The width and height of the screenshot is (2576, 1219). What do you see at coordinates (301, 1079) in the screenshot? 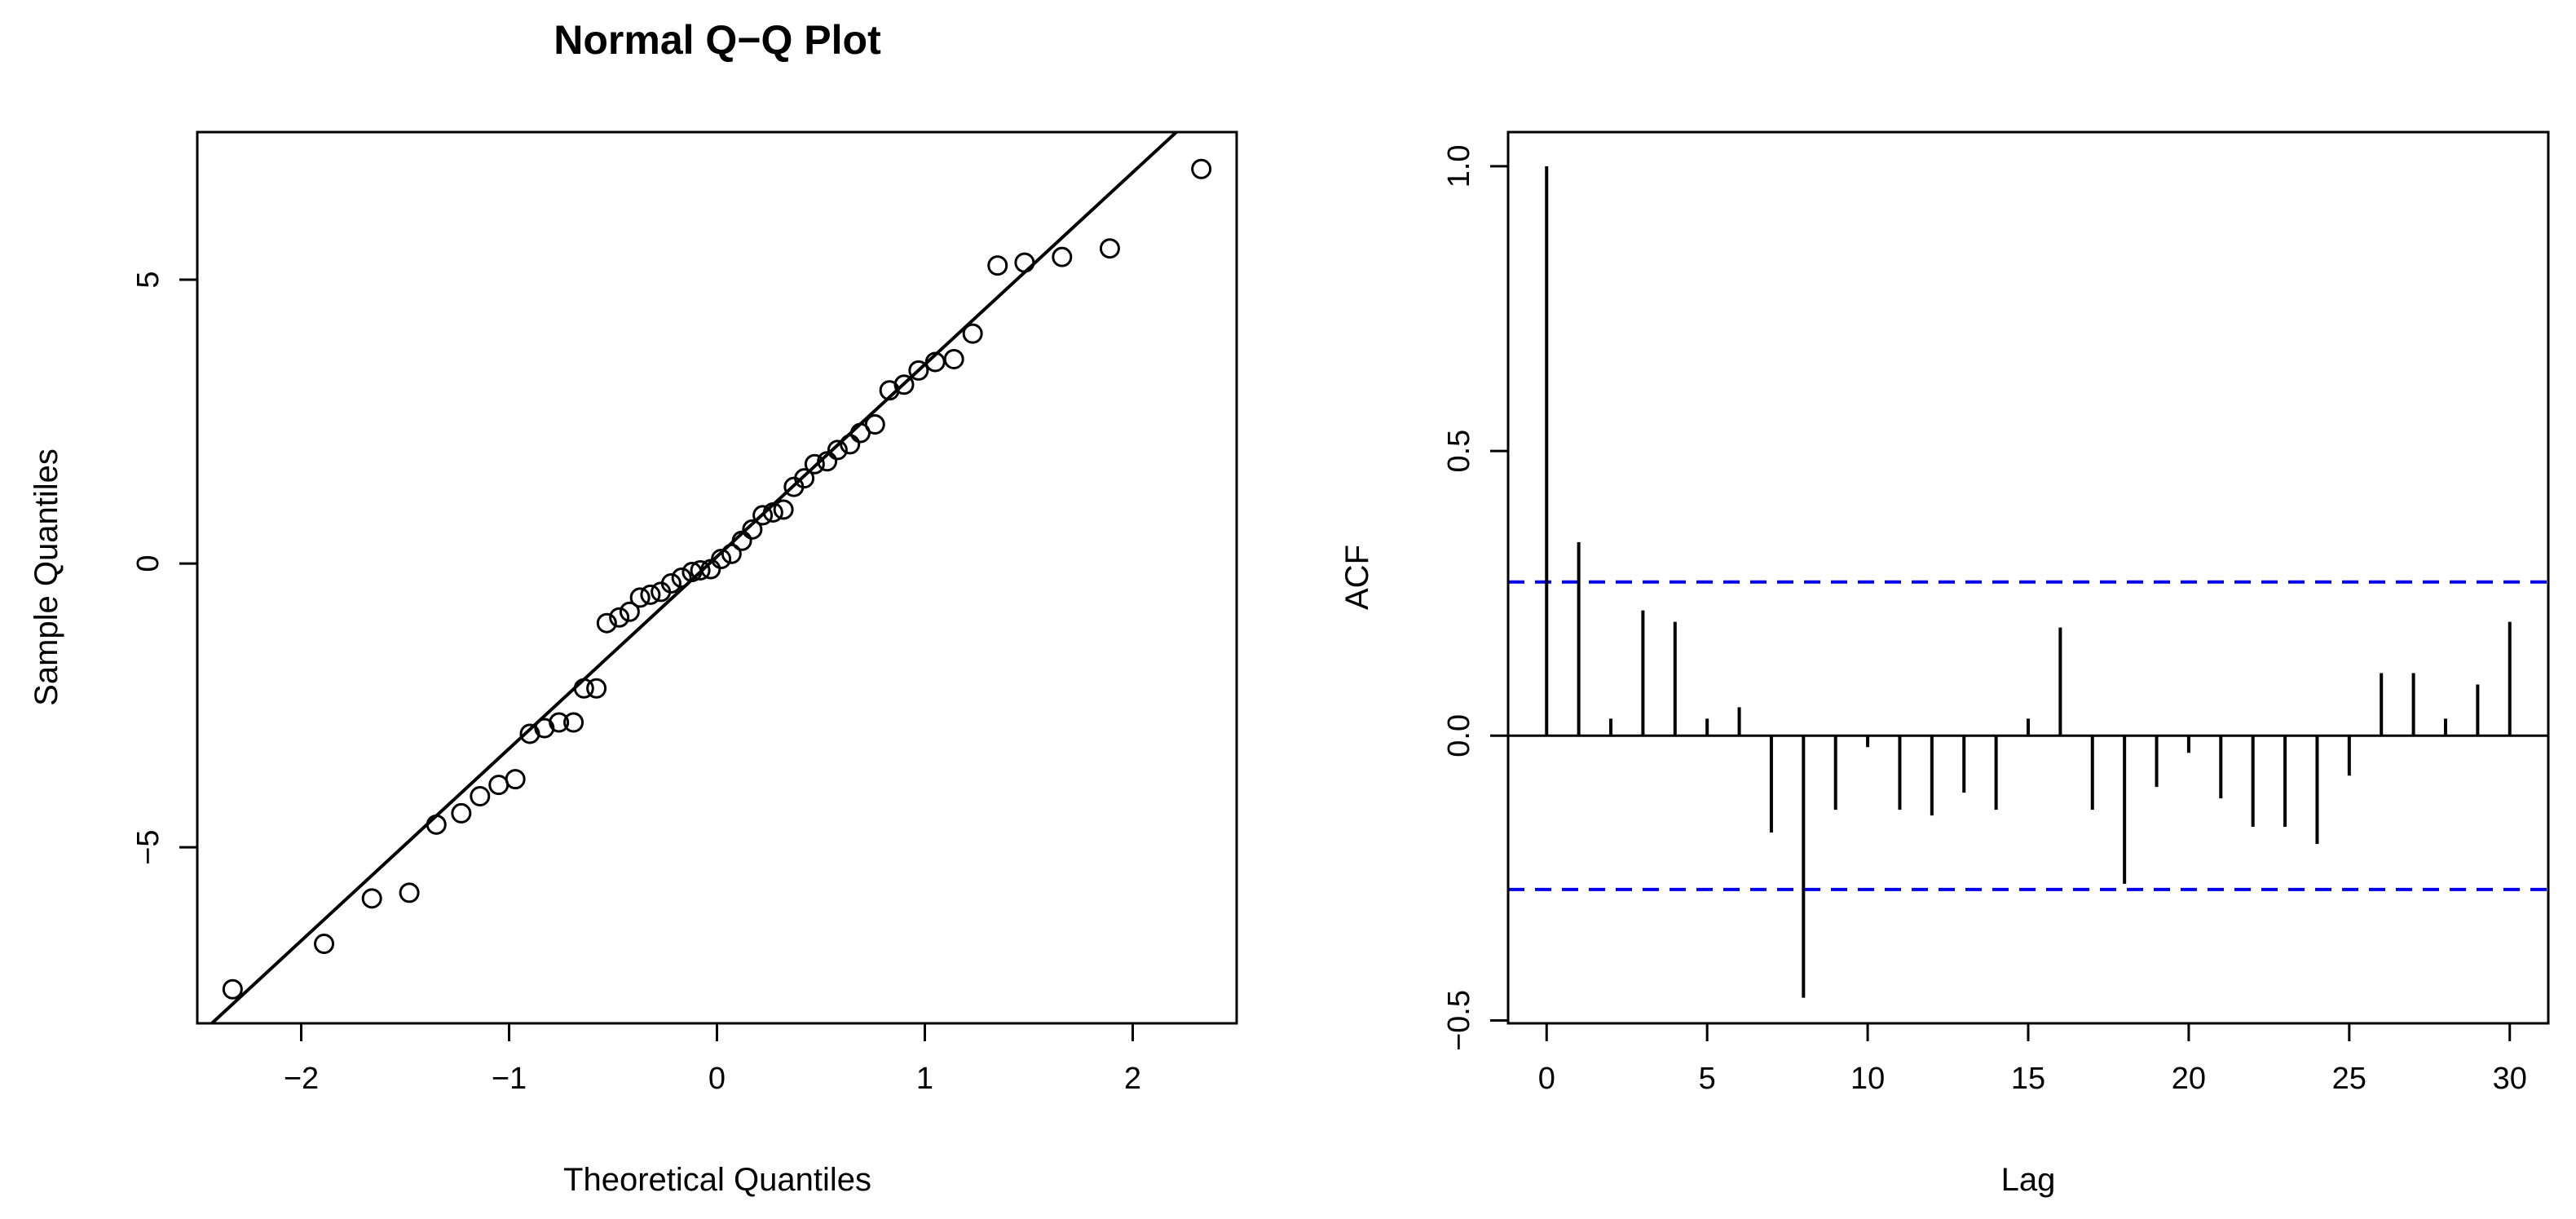
I see `qq-x-tick-label: −2` at bounding box center [301, 1079].